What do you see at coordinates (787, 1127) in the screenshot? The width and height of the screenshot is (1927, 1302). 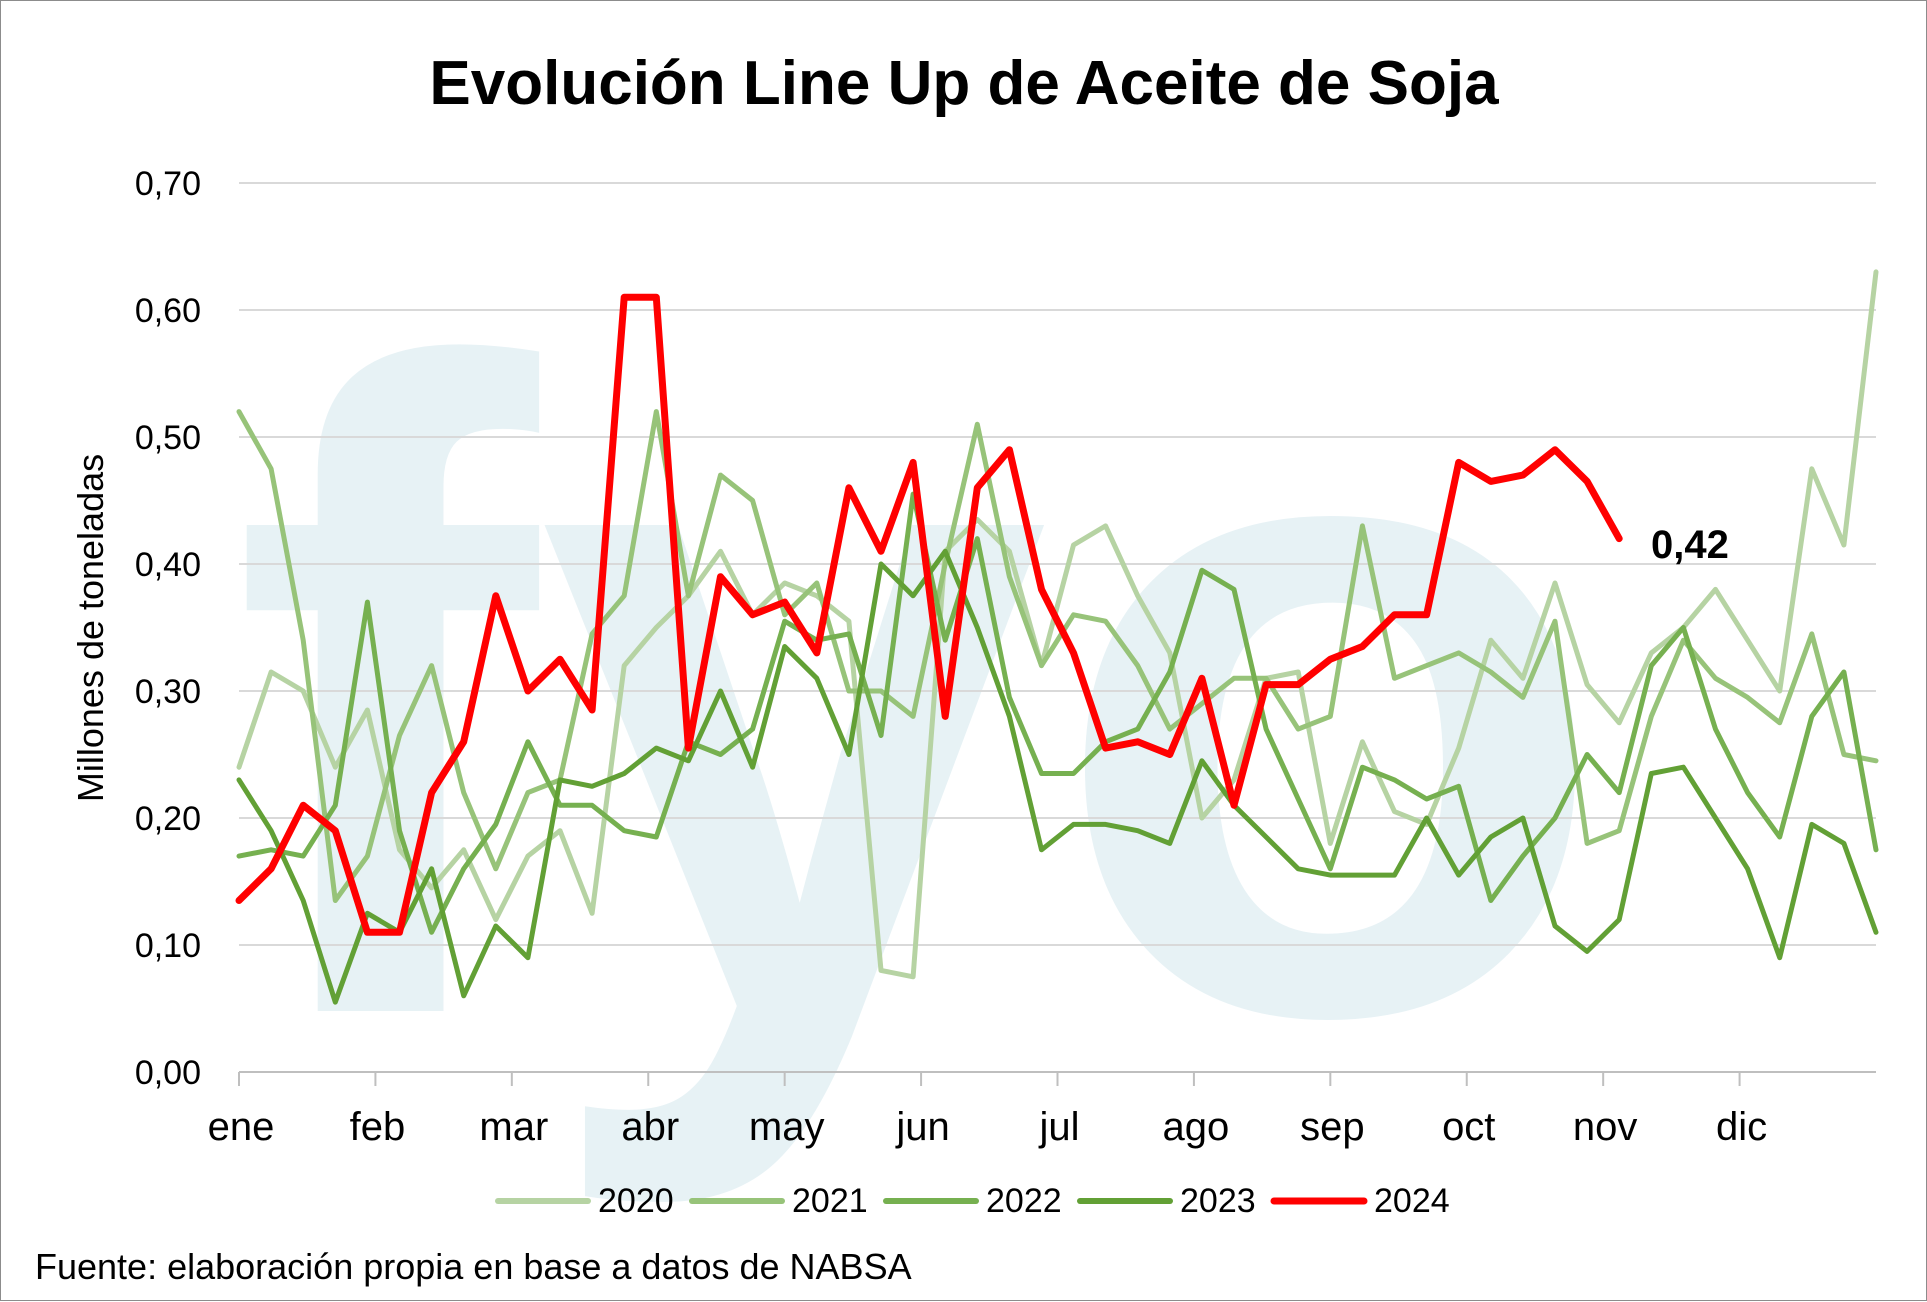 I see `x-tick-label: may` at bounding box center [787, 1127].